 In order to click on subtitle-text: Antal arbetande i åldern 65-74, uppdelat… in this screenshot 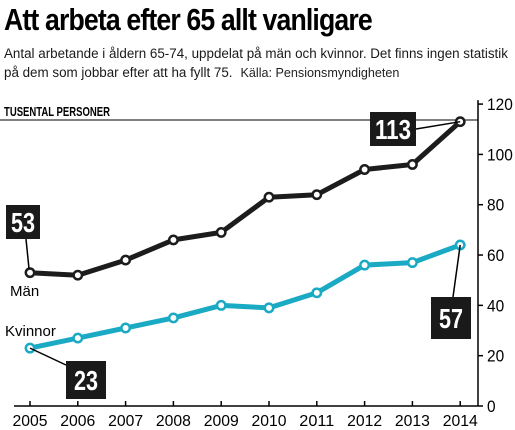, I will do `click(256, 63)`.